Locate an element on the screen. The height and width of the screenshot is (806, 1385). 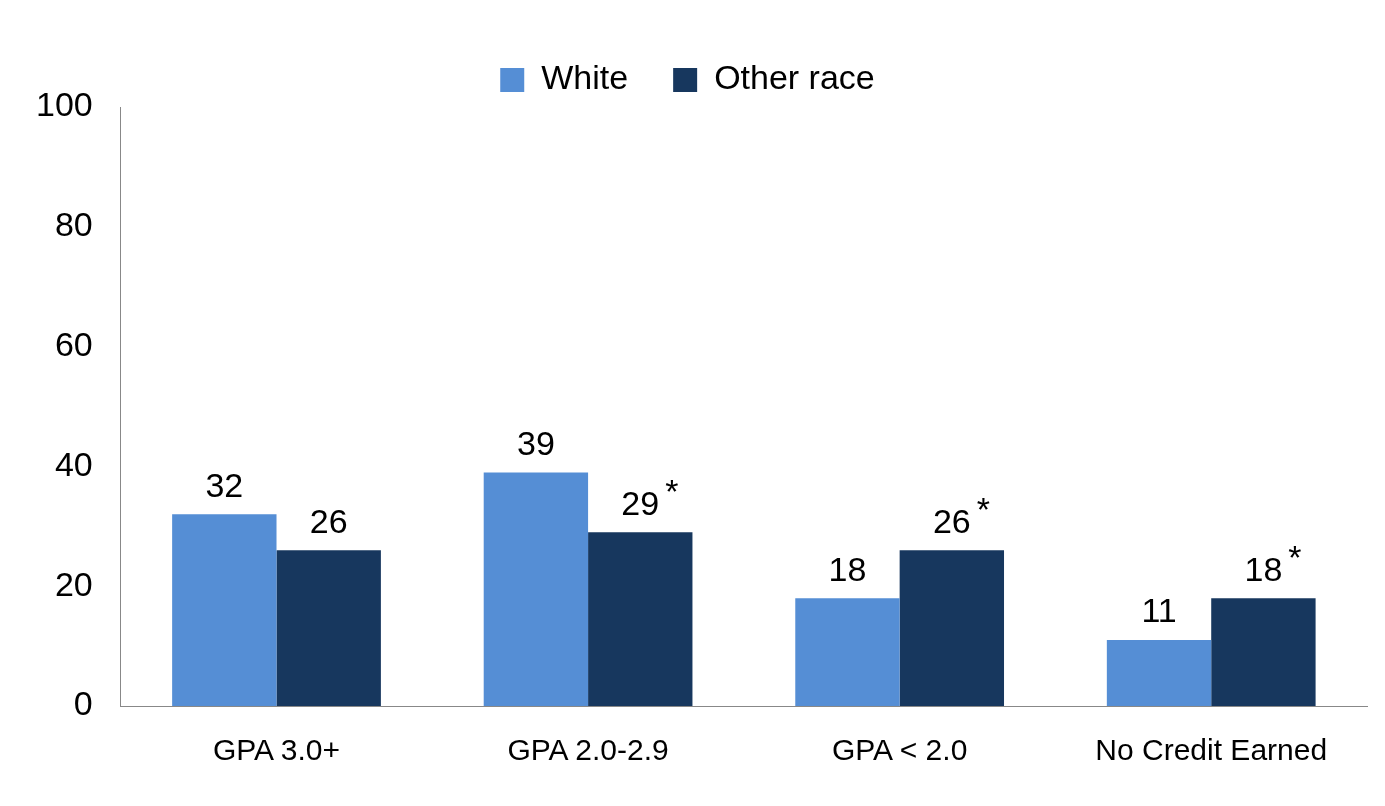
x-tick-label: No Credit Earned is located at coordinates (1211, 750).